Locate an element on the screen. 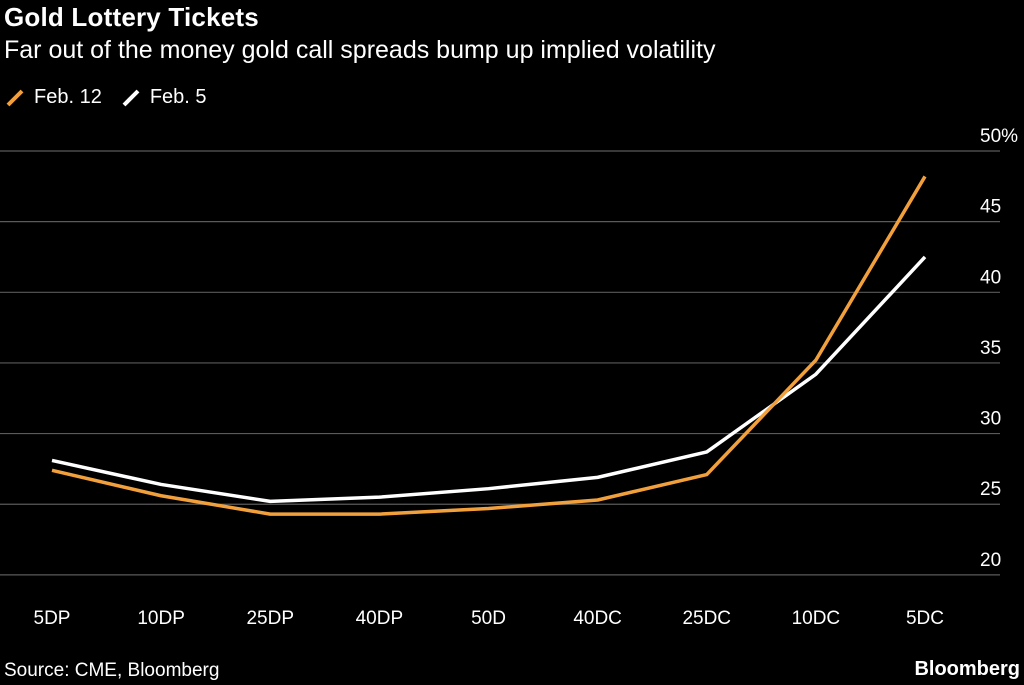 Image resolution: width=1024 pixels, height=685 pixels. x-axis-ticks: 5DP 10DP 25DP 40DP 50D 40DC 25DC 10DC 5DC is located at coordinates (489, 618).